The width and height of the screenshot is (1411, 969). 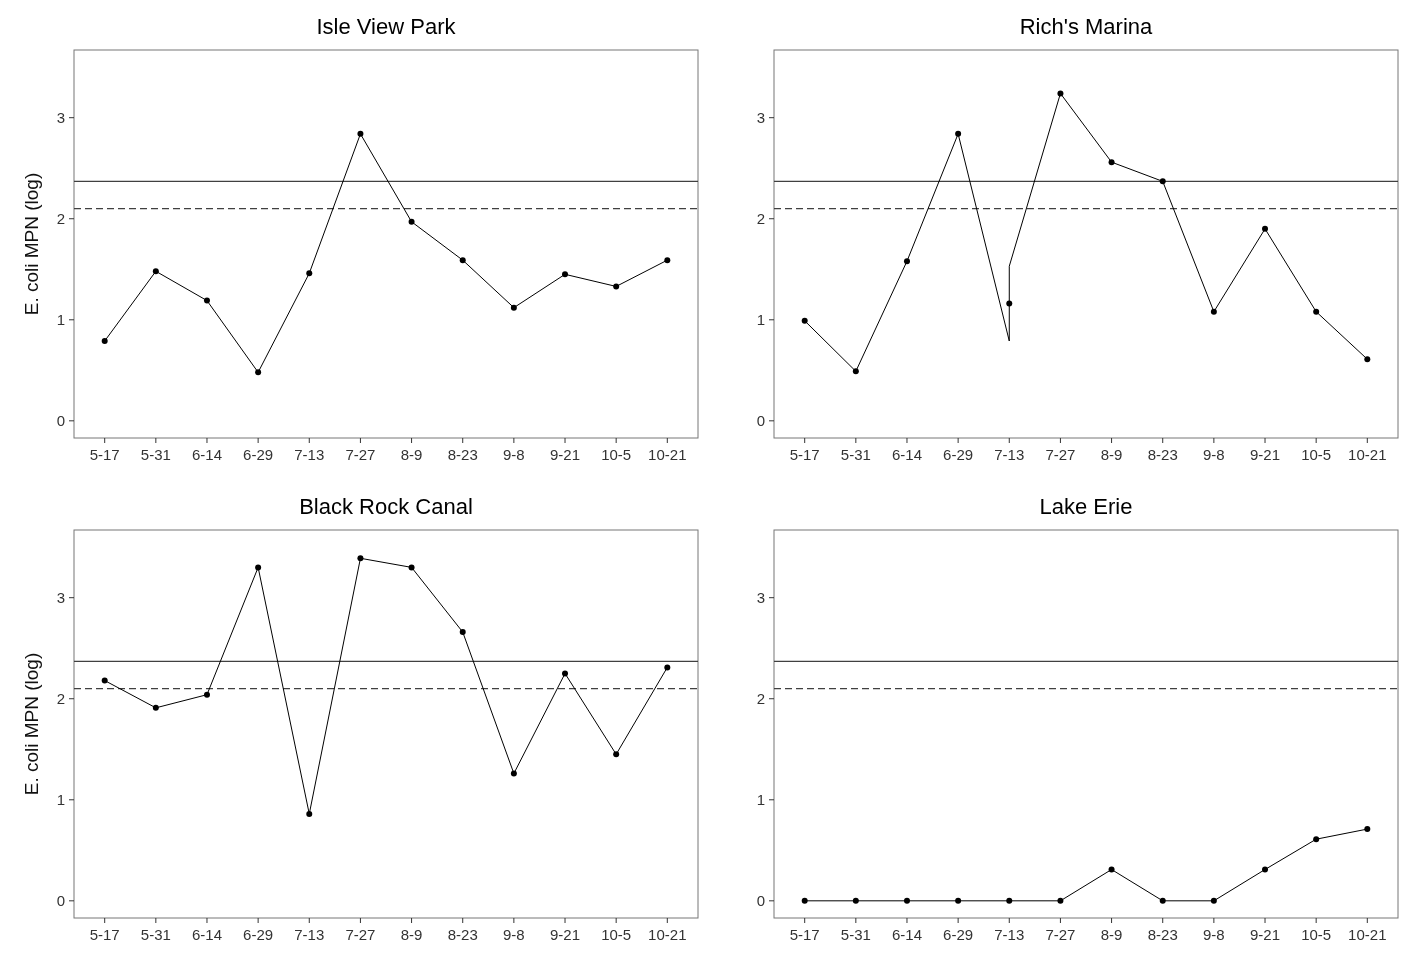 What do you see at coordinates (1086, 26) in the screenshot?
I see `chart-title: Rich's Marina` at bounding box center [1086, 26].